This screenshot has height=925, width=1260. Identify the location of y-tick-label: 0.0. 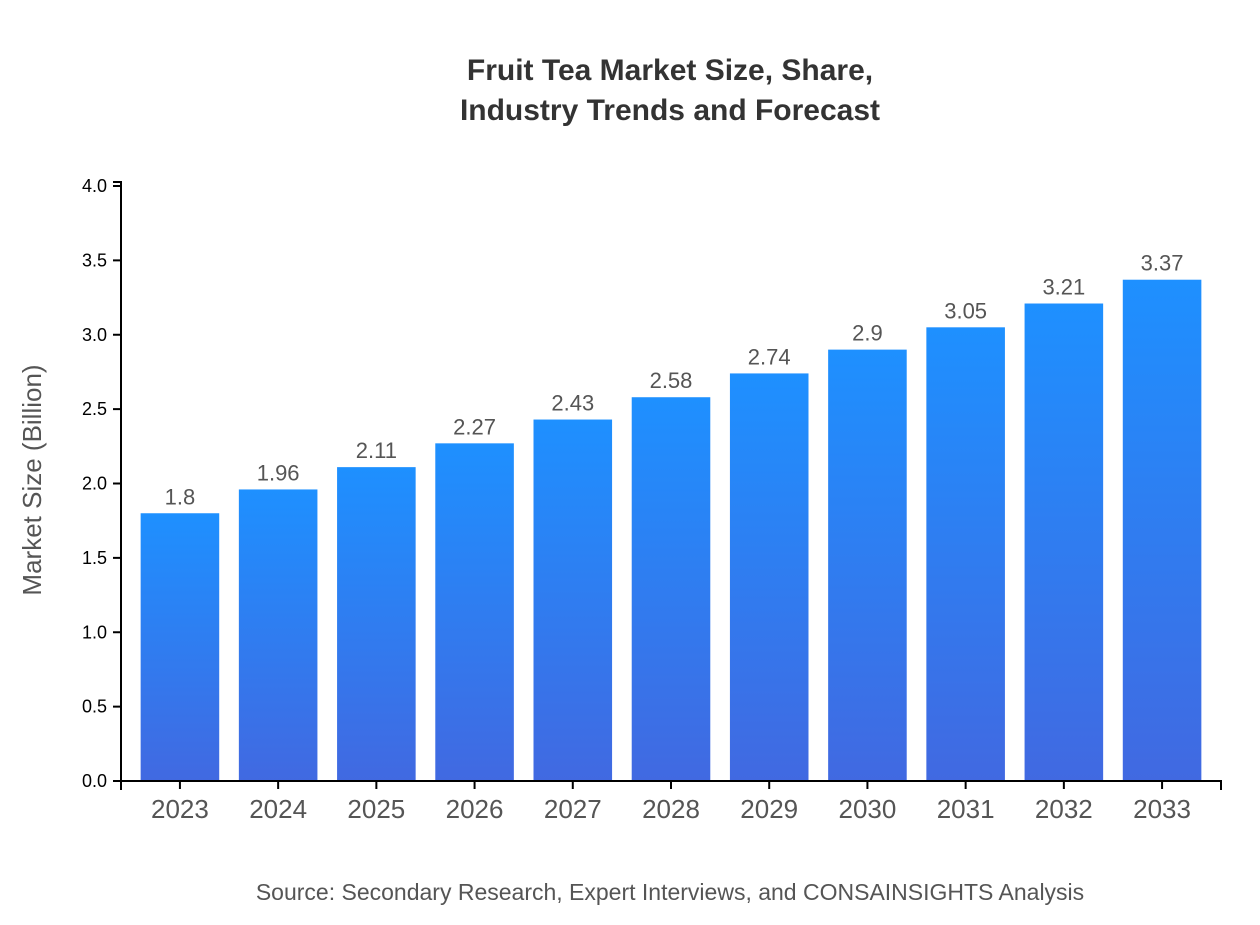
(94, 781).